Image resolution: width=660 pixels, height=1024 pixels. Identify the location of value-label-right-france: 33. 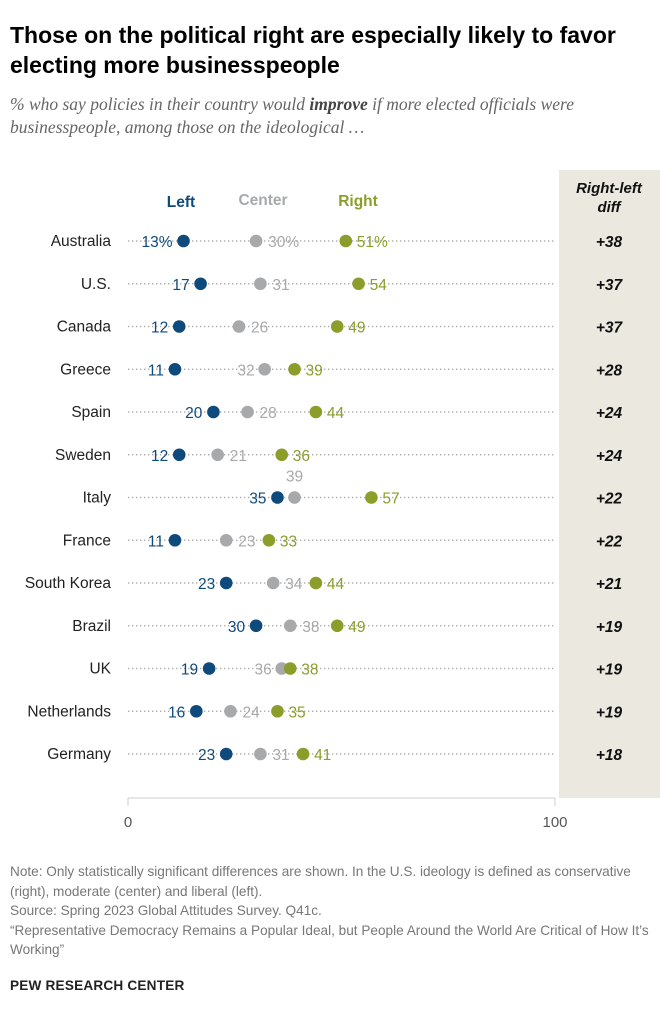
(288, 541).